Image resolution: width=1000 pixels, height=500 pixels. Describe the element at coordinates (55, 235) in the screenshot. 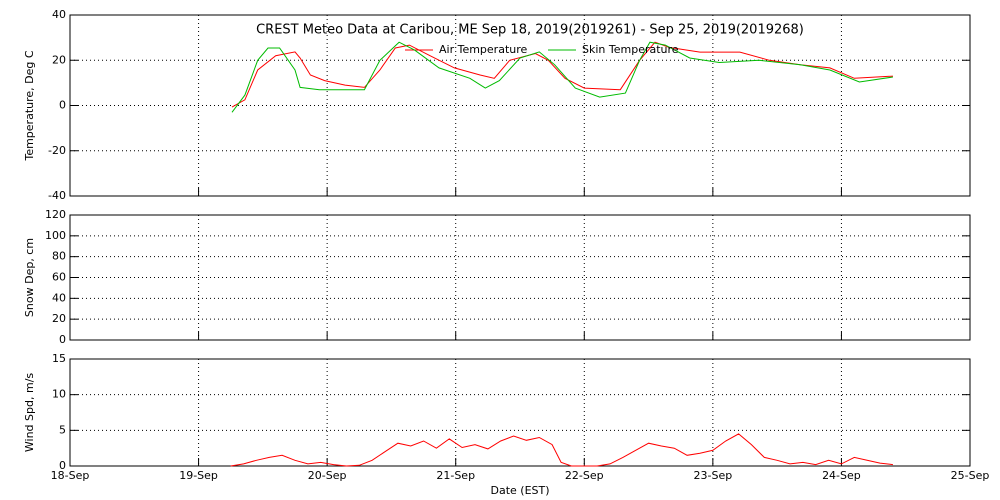

I see `y-tick-label: 100` at that location.